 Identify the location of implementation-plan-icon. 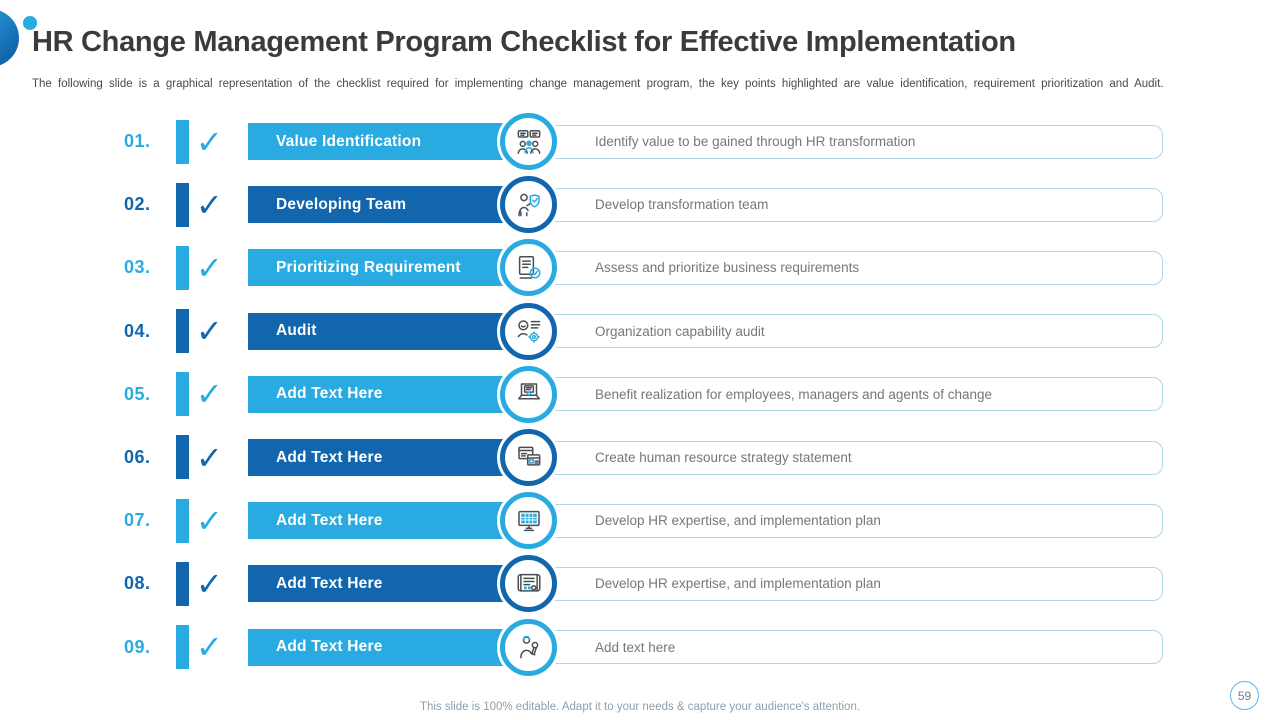
(528, 584).